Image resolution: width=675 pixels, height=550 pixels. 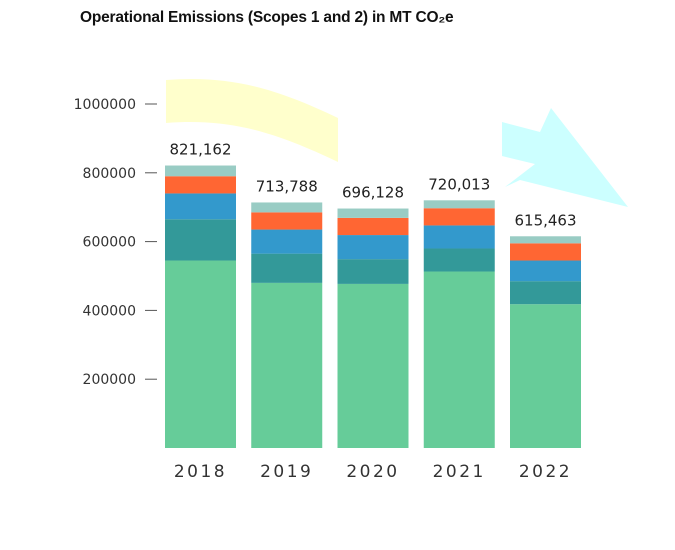 What do you see at coordinates (459, 472) in the screenshot?
I see `x-category-label: 2021` at bounding box center [459, 472].